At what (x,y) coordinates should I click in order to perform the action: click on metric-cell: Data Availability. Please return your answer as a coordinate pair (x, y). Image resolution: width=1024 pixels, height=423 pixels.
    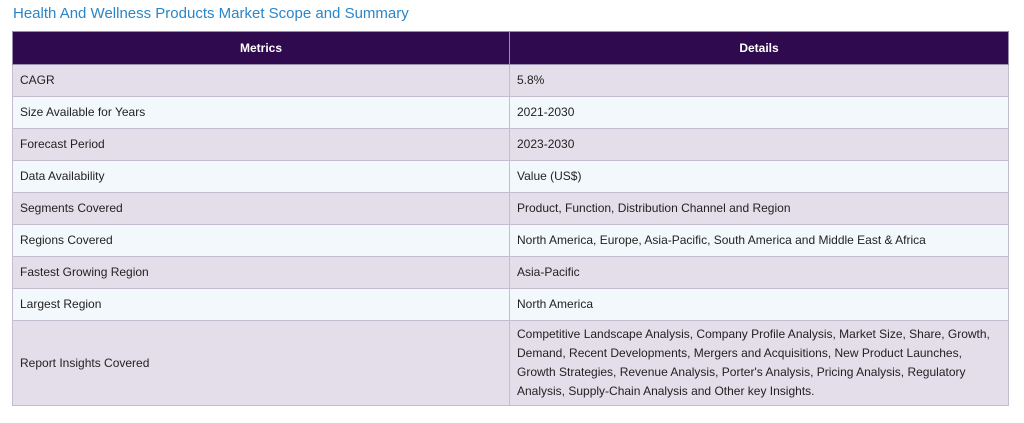
    Looking at the image, I should click on (261, 176).